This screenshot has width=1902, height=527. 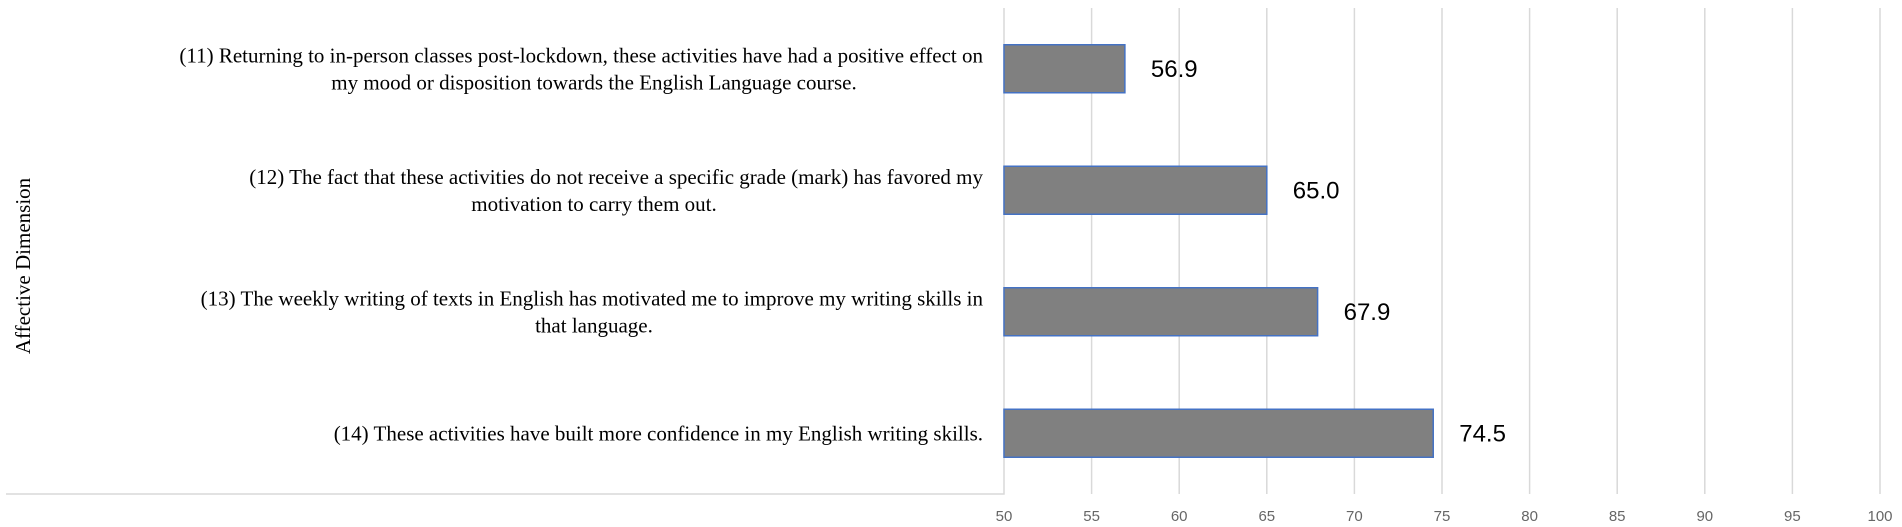 I want to click on x-tick-label: 80, so click(x=1529, y=516).